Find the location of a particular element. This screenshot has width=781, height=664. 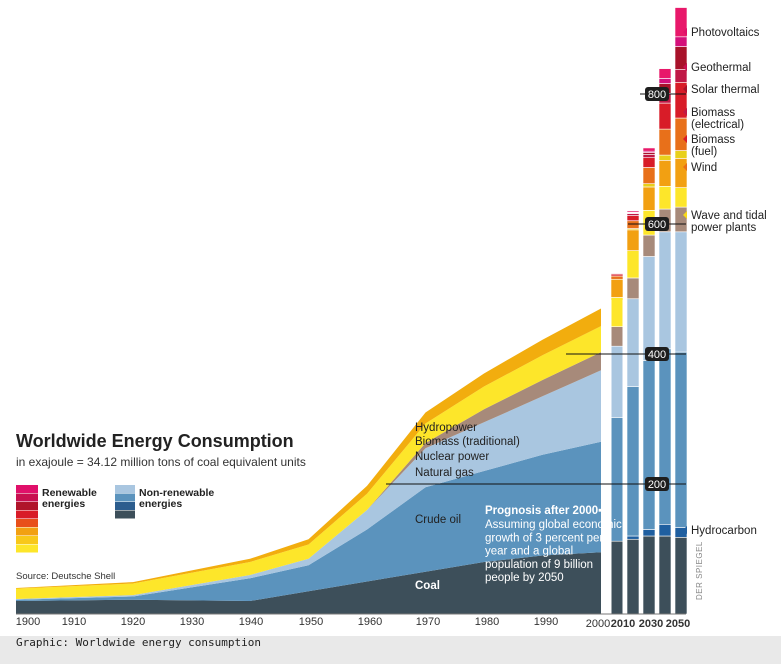

watermark: DER SPIEGEL is located at coordinates (699, 570).